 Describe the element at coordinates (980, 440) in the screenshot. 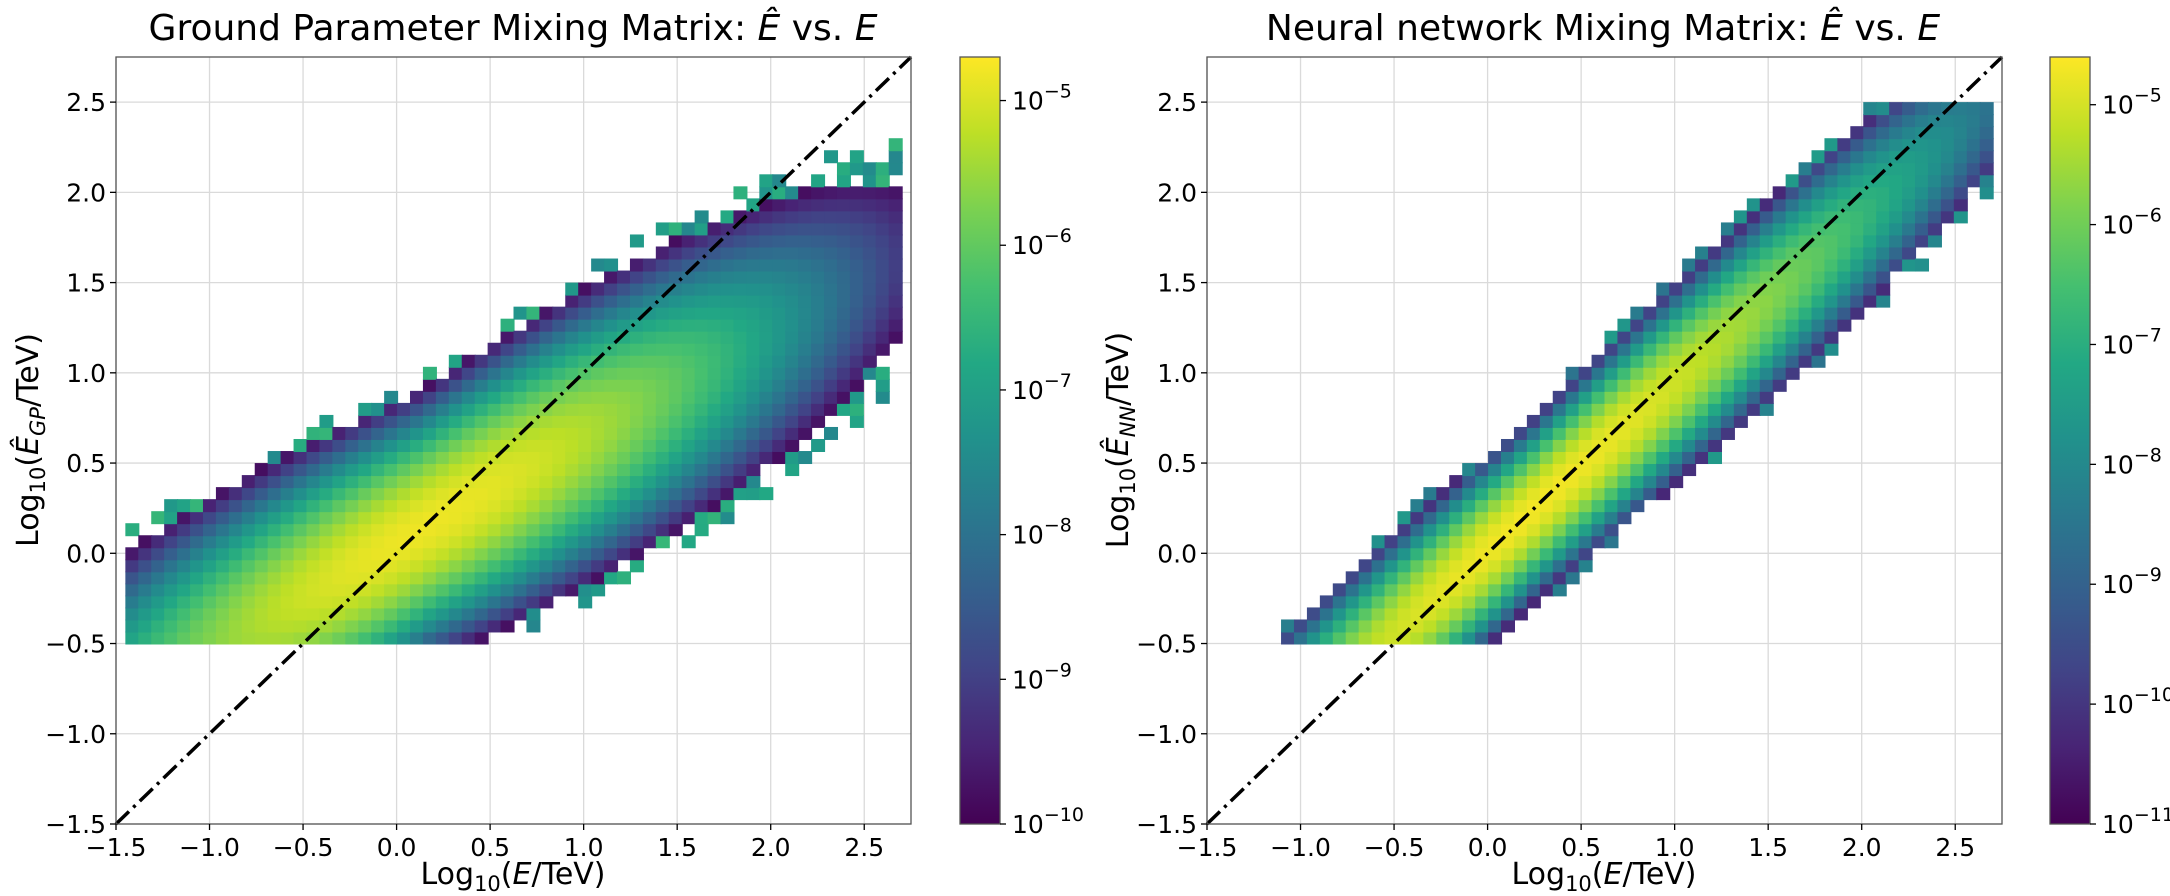

I see `colorbar-frame-gp` at that location.